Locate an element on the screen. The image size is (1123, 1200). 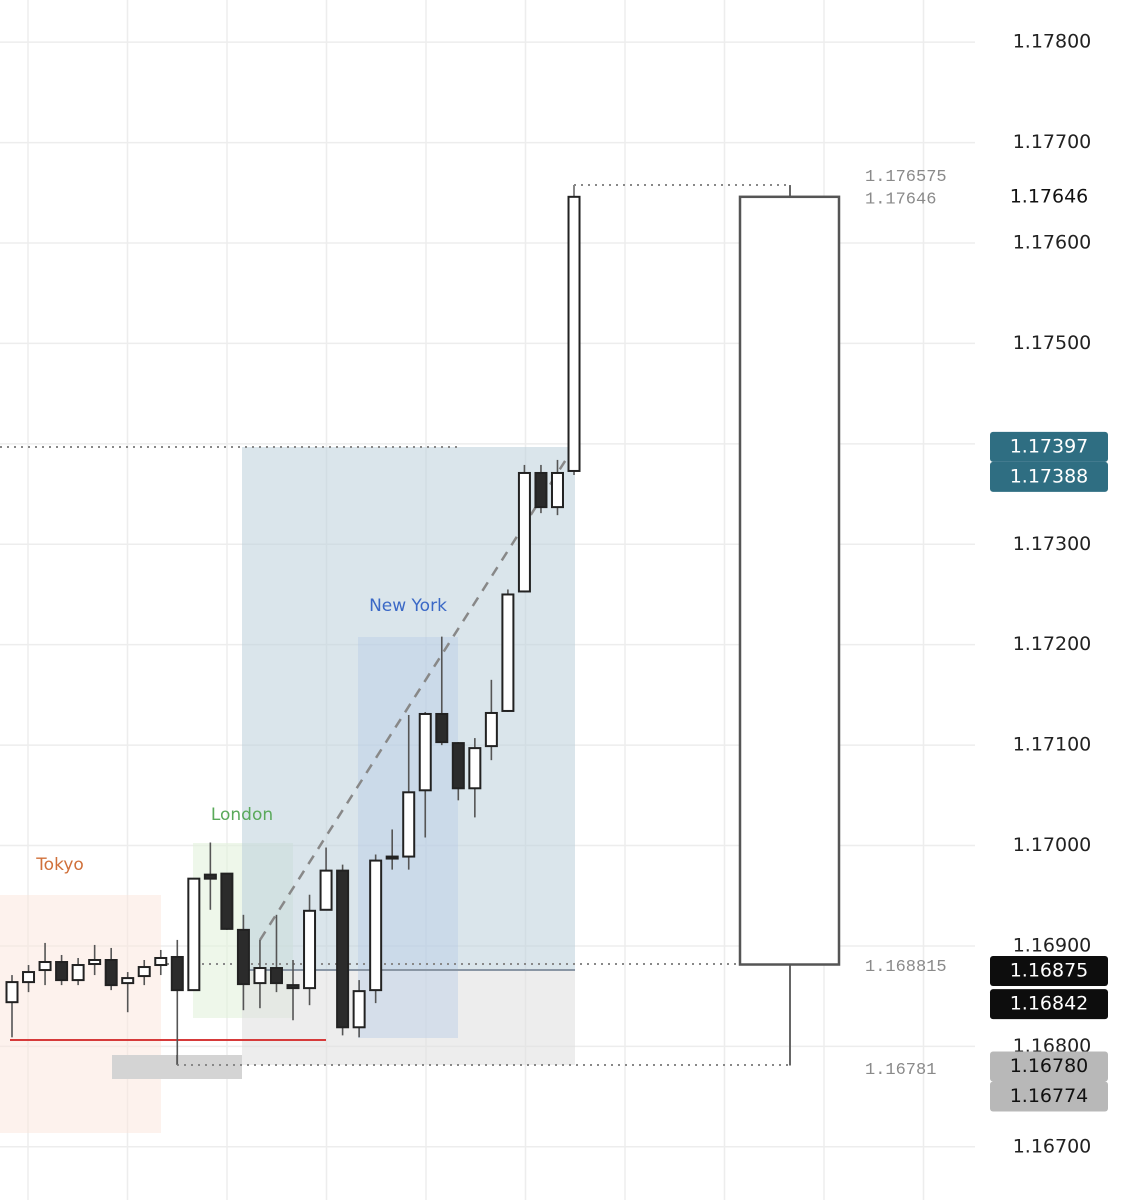
htf-level-label: 1.168815 is located at coordinates (906, 967).